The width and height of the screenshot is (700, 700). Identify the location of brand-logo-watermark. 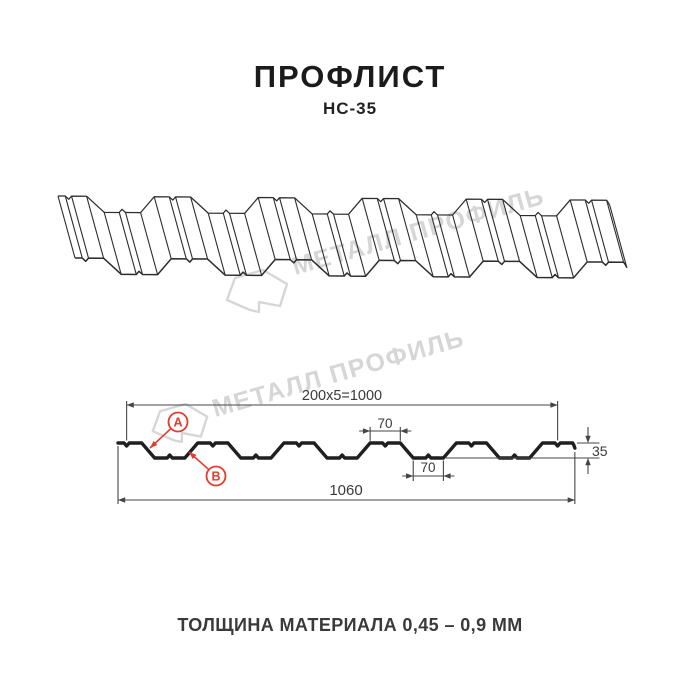
(257, 291).